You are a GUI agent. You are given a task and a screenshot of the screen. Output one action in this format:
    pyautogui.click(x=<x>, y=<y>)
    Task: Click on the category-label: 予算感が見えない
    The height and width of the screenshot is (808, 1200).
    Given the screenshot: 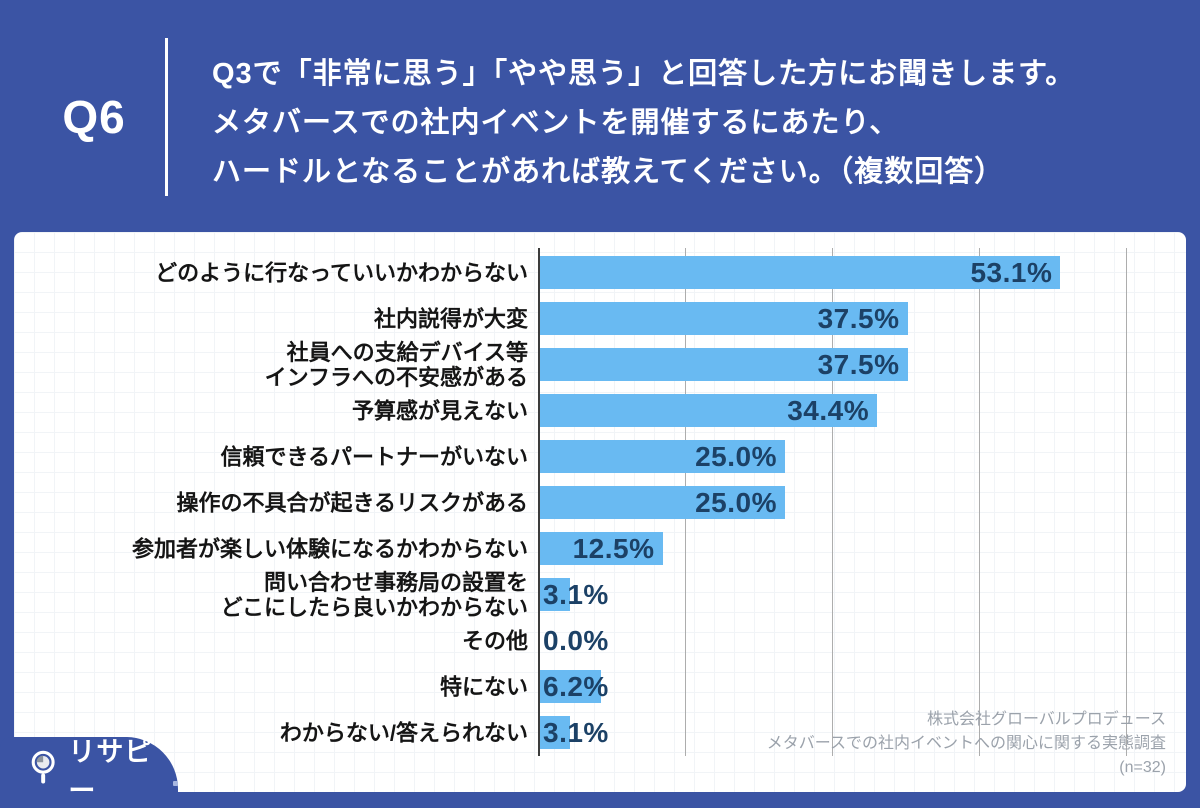 What is the action you would take?
    pyautogui.click(x=439, y=410)
    